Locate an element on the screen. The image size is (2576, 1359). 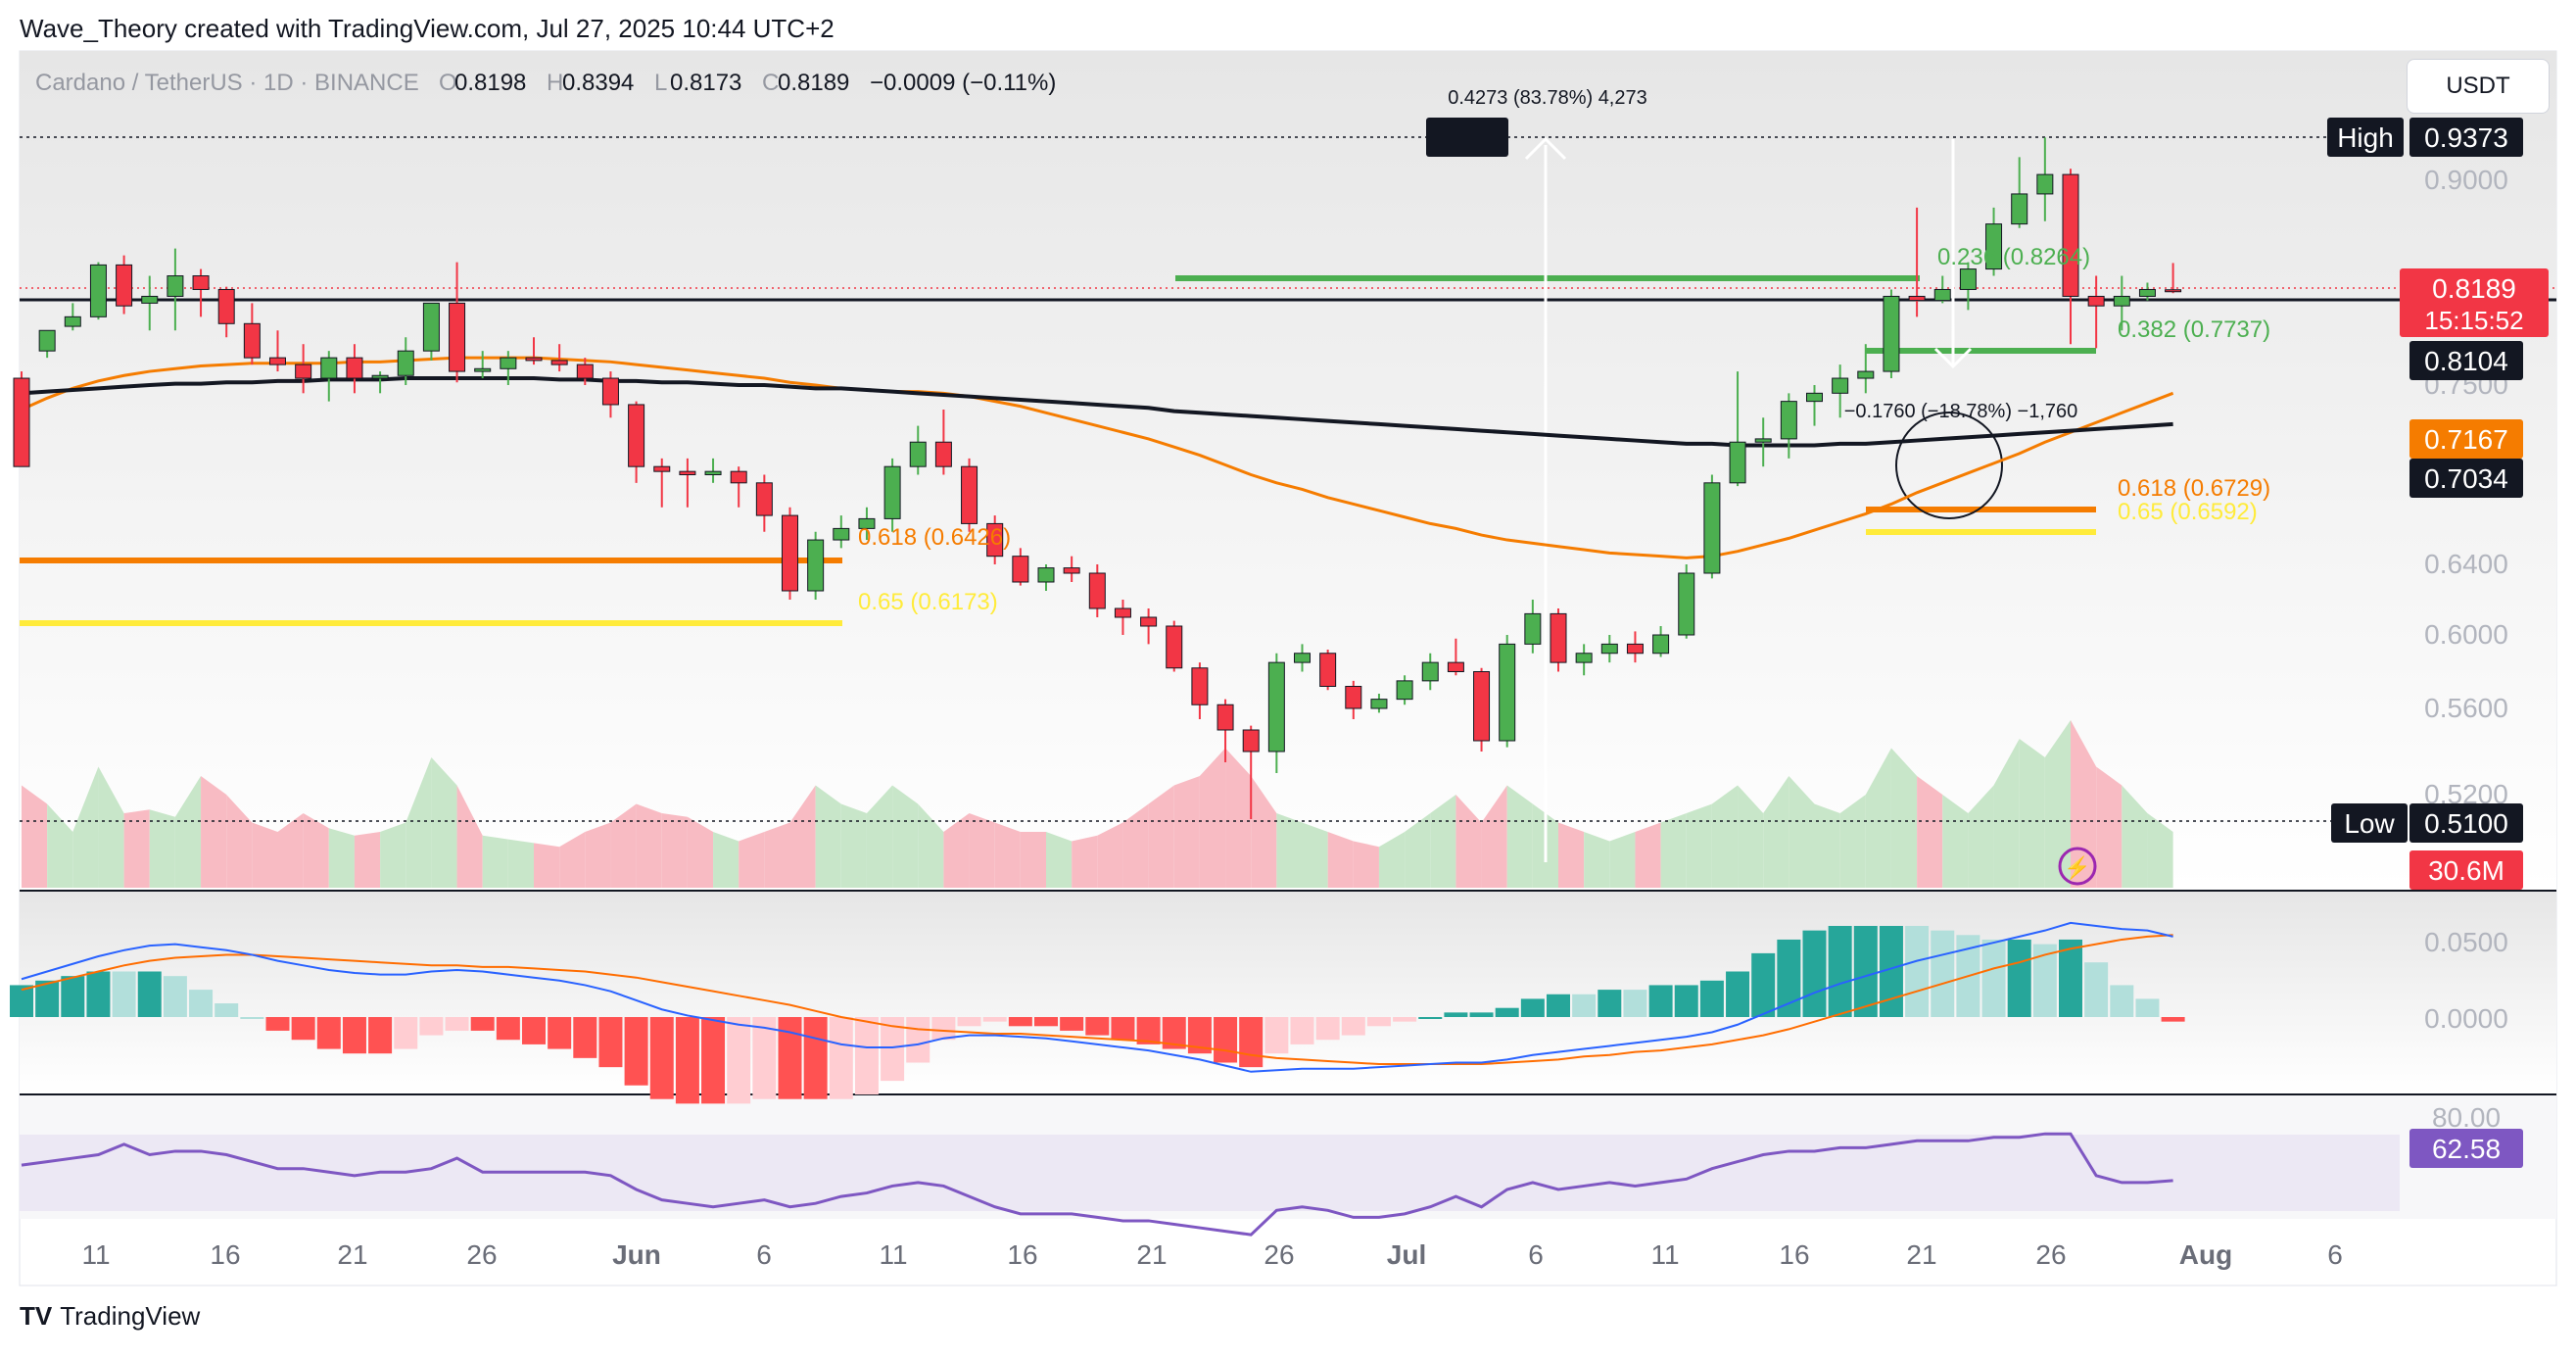
macd-signal-line is located at coordinates (1097, 1000).